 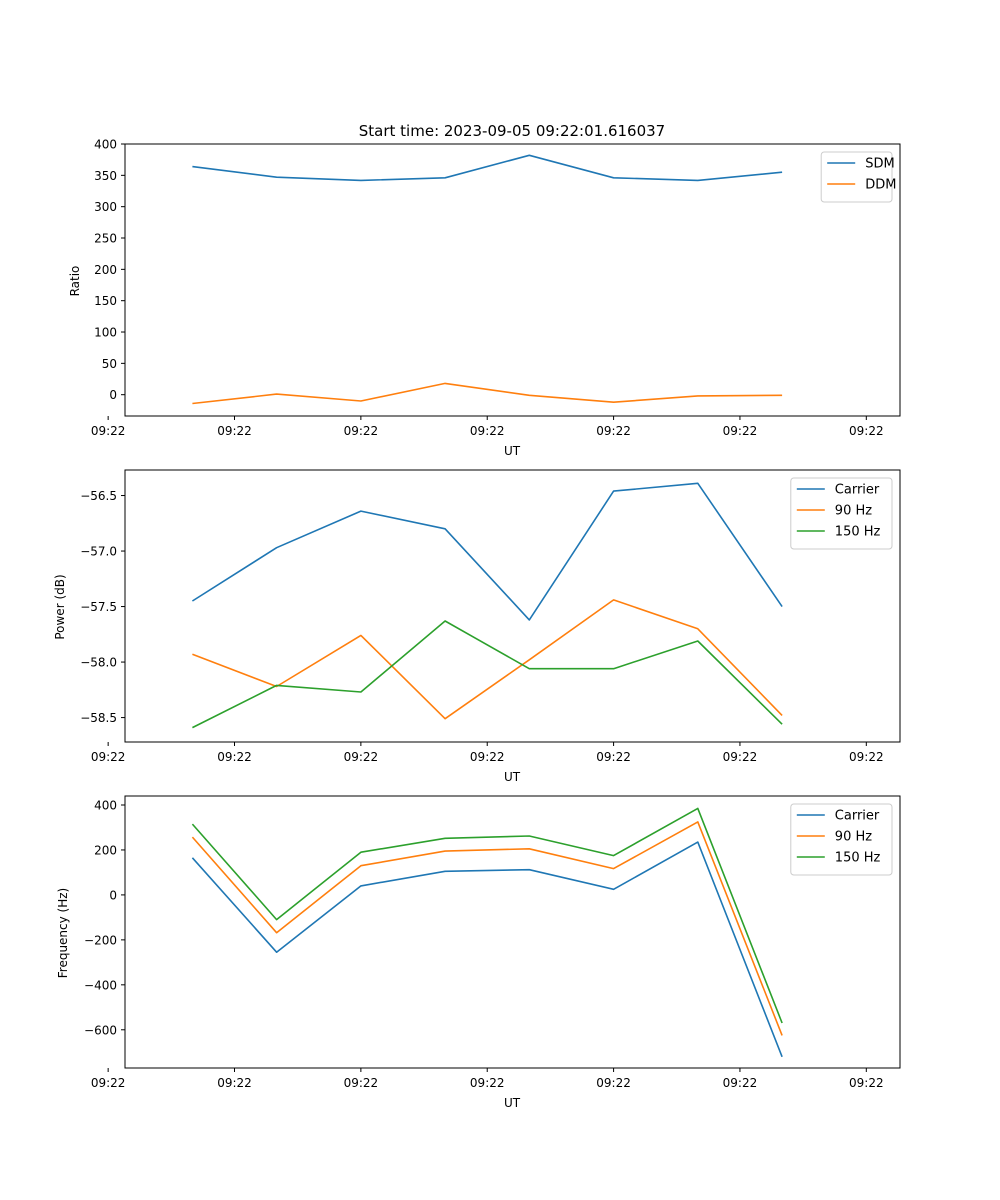 I want to click on ratio-legend: SDM DDM, so click(x=858, y=177).